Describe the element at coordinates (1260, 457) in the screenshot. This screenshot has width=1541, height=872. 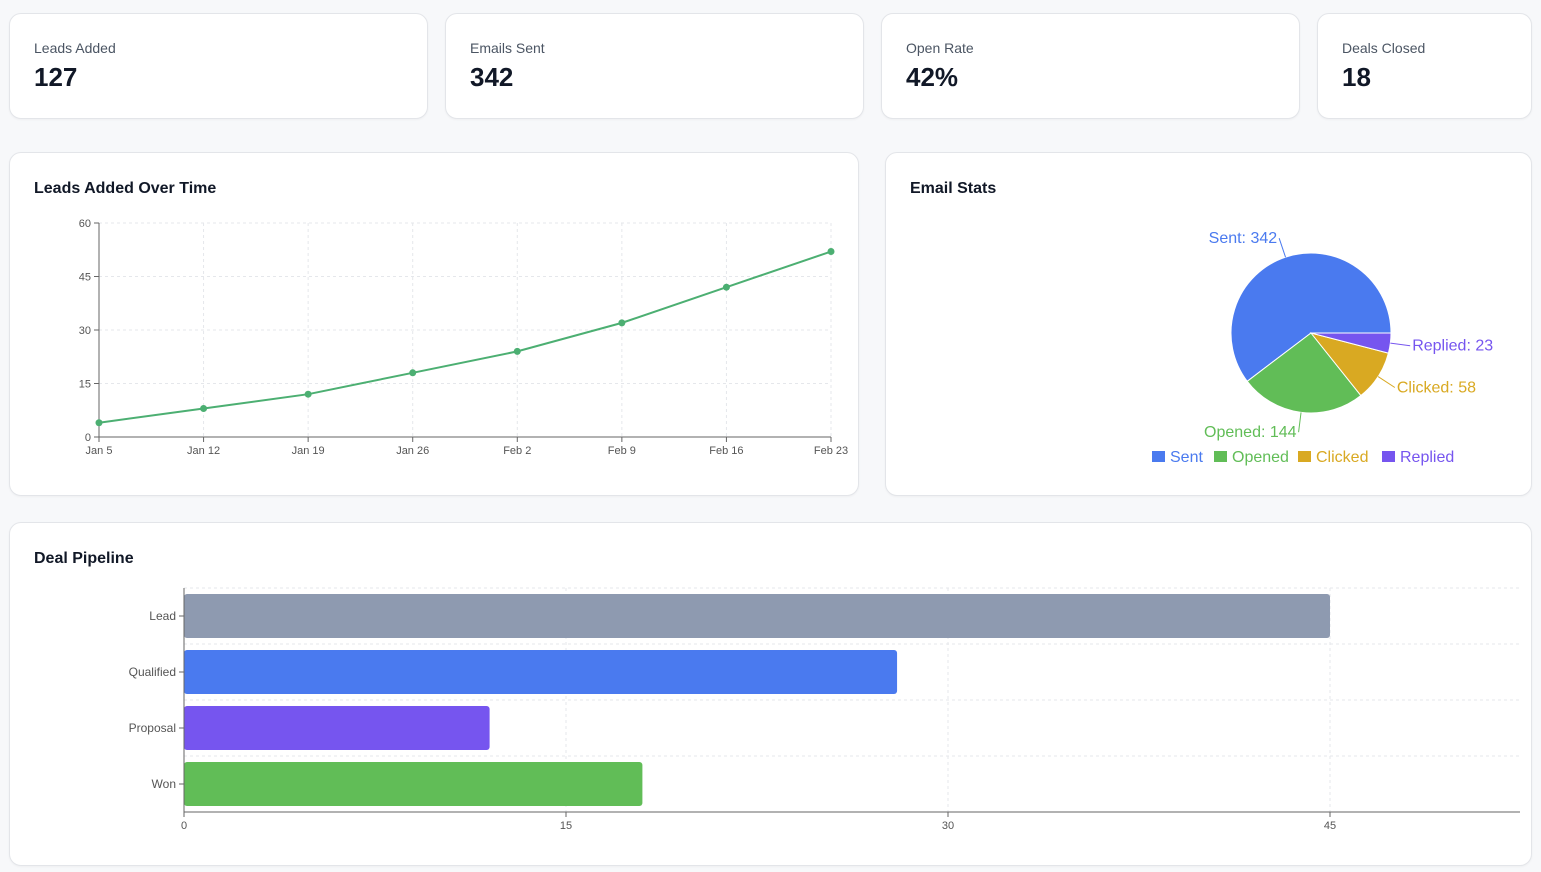
I see `legend-label: Opened` at that location.